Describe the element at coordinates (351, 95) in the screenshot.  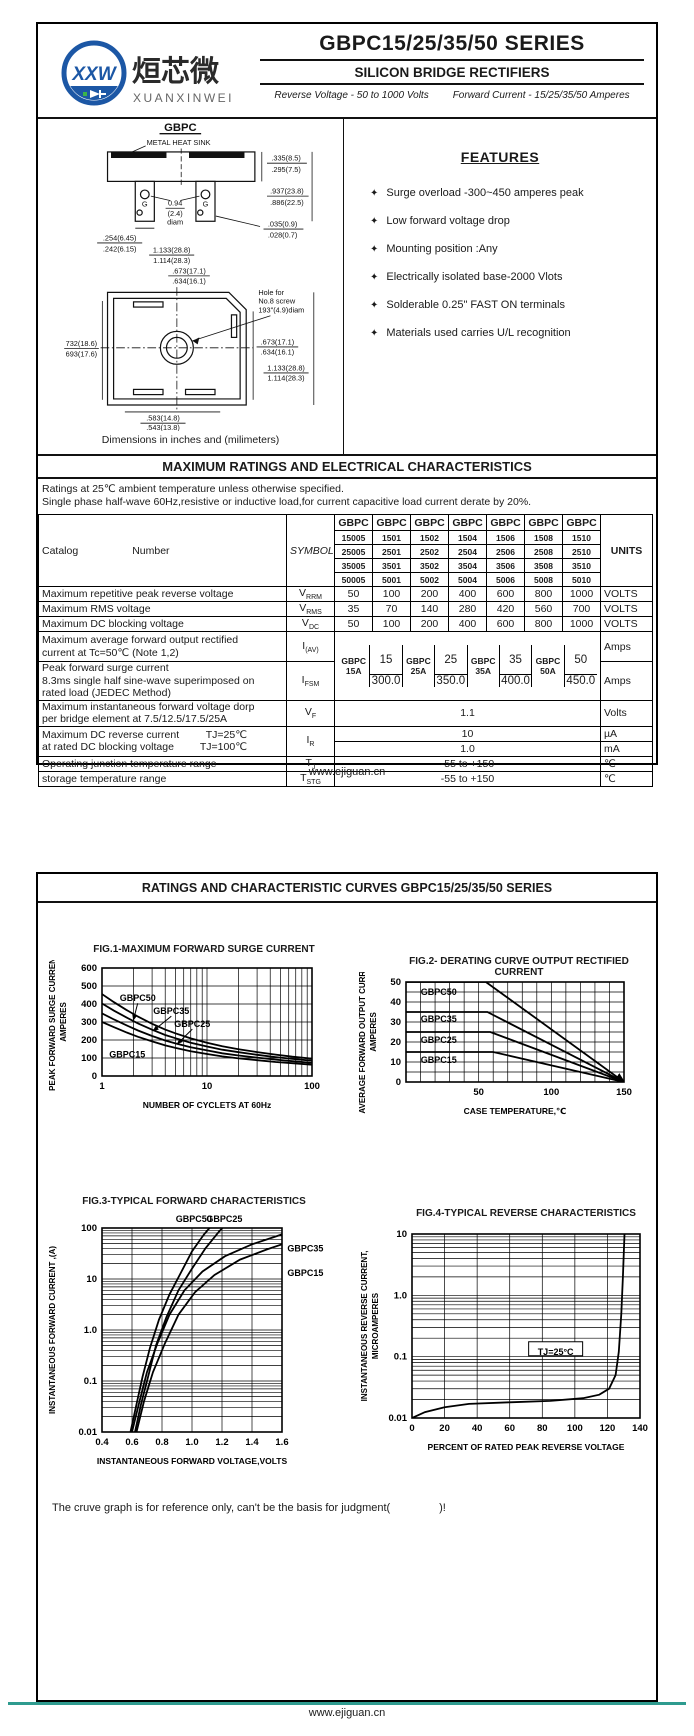
I see `tagline-reverse-voltage: Reverse Voltage - 50 to 1000 Volts` at that location.